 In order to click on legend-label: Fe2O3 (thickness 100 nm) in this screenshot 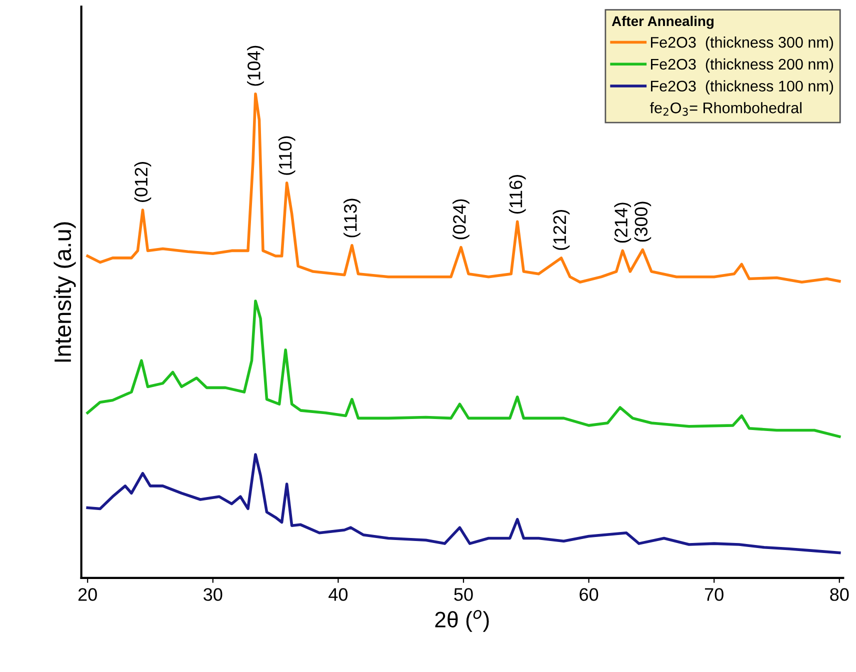, I will do `click(742, 87)`.